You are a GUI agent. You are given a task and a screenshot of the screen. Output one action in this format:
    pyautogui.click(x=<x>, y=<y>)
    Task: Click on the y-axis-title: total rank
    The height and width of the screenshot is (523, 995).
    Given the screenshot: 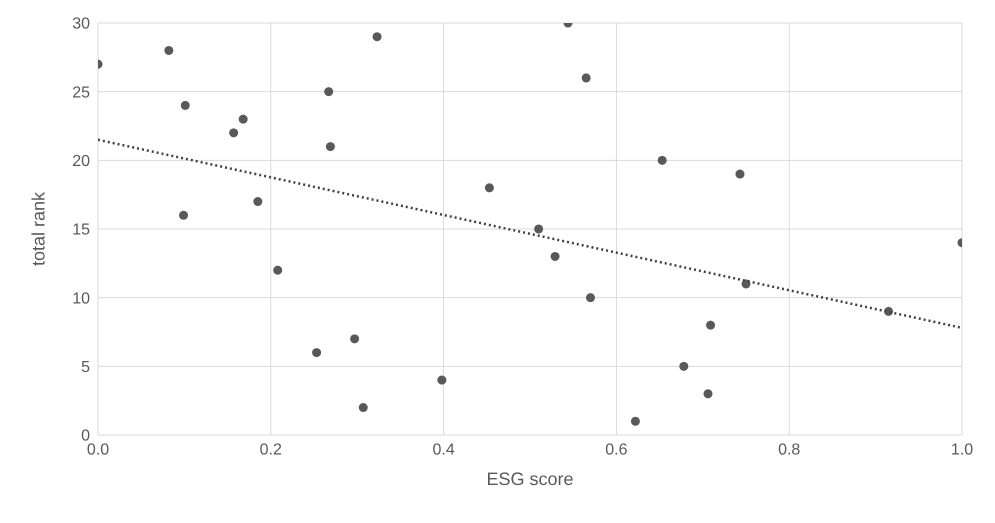 What is the action you would take?
    pyautogui.click(x=38, y=228)
    